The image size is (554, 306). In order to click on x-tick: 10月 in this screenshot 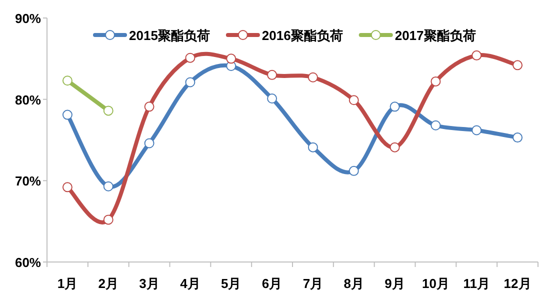, I will do `click(436, 283)`.